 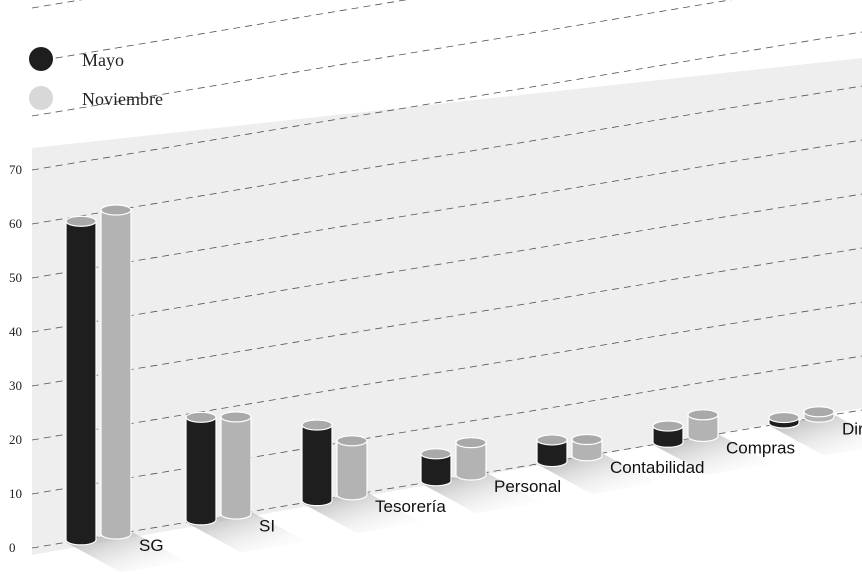 I want to click on legend-label-noviembre: Noviembre, so click(x=122, y=99).